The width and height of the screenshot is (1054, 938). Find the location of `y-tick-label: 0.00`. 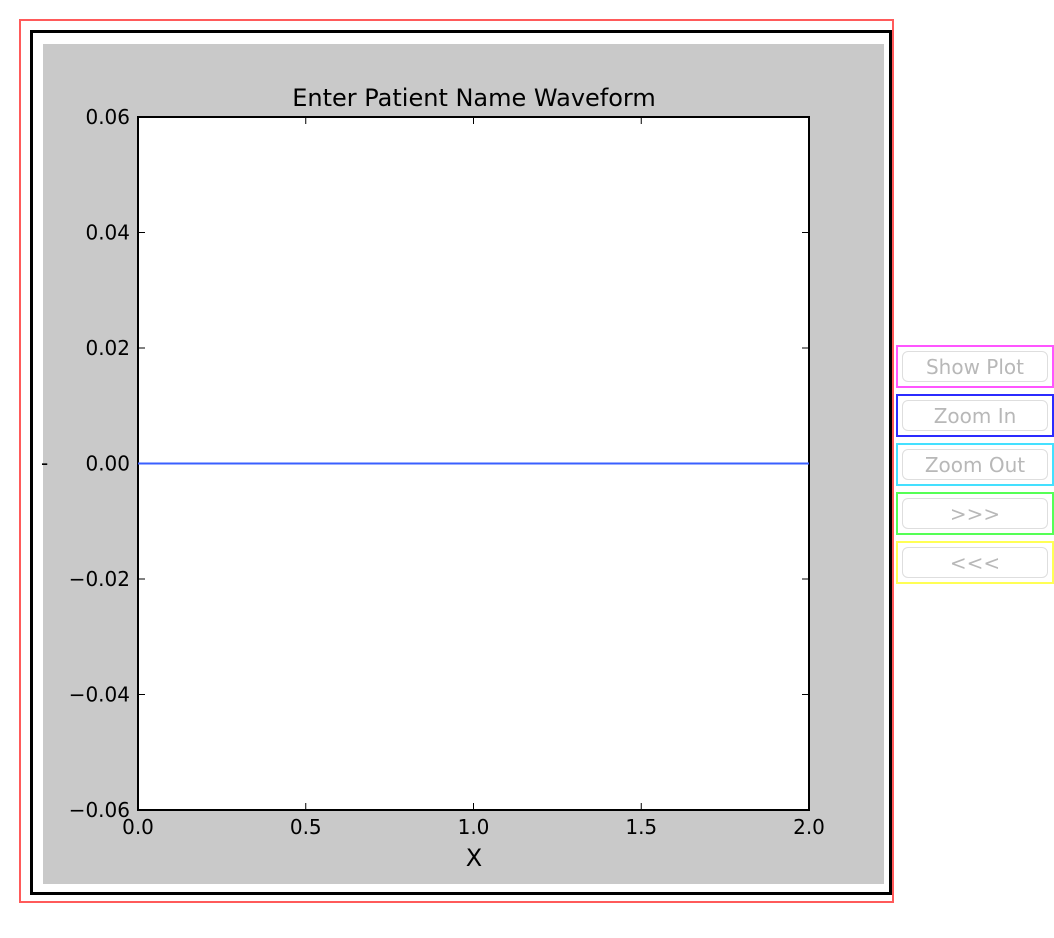

y-tick-label: 0.00 is located at coordinates (107, 464).